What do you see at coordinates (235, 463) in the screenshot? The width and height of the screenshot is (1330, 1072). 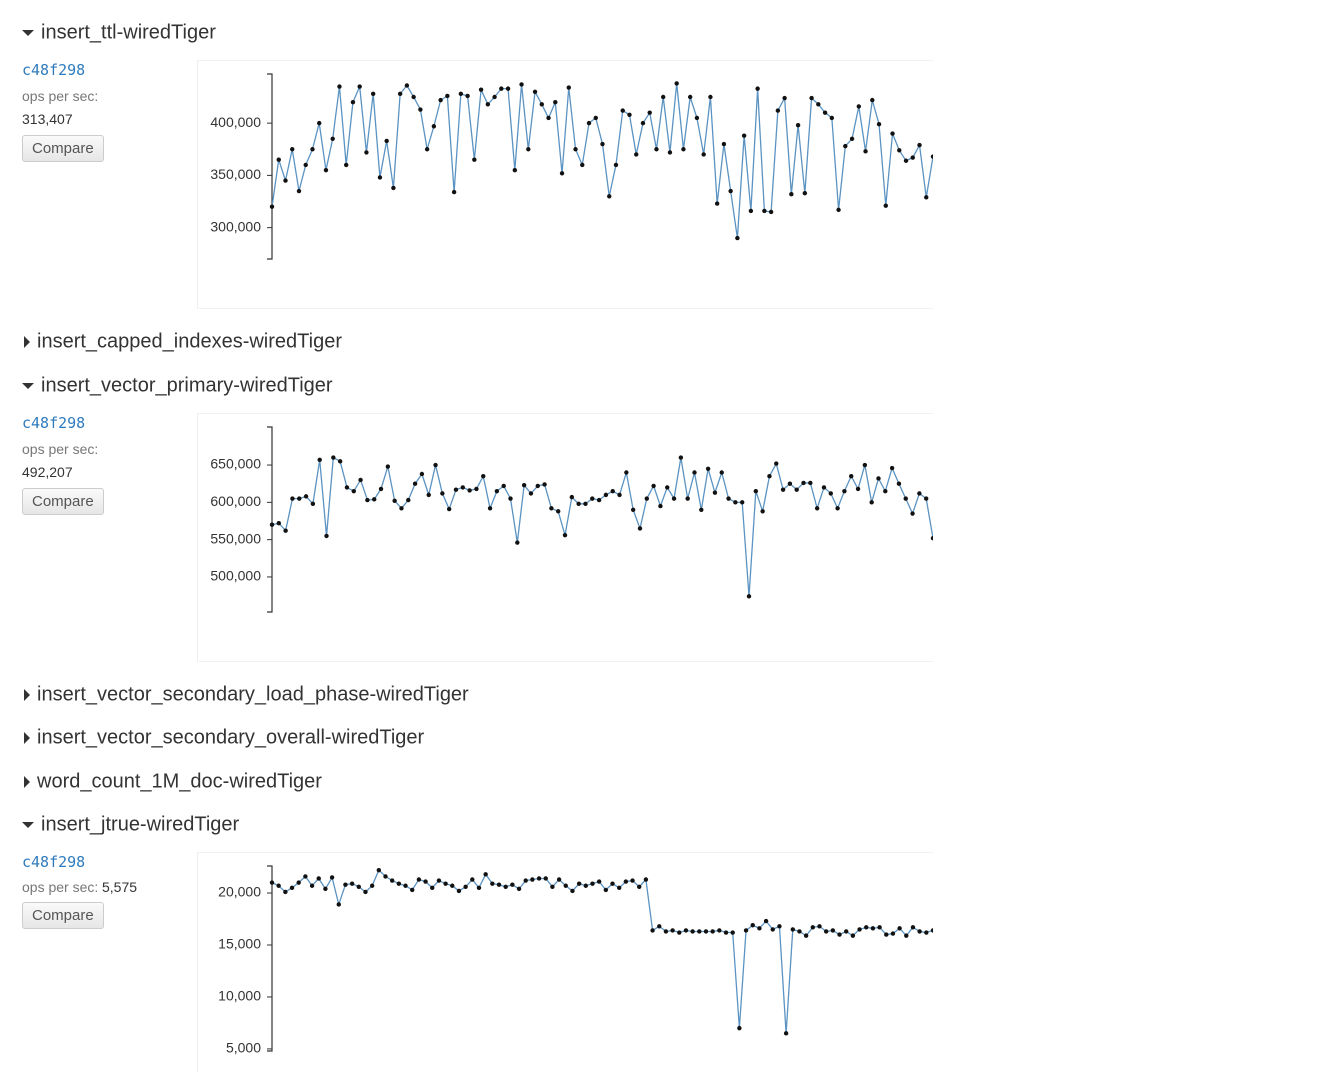 I see `y-tick-label: 650,000` at bounding box center [235, 463].